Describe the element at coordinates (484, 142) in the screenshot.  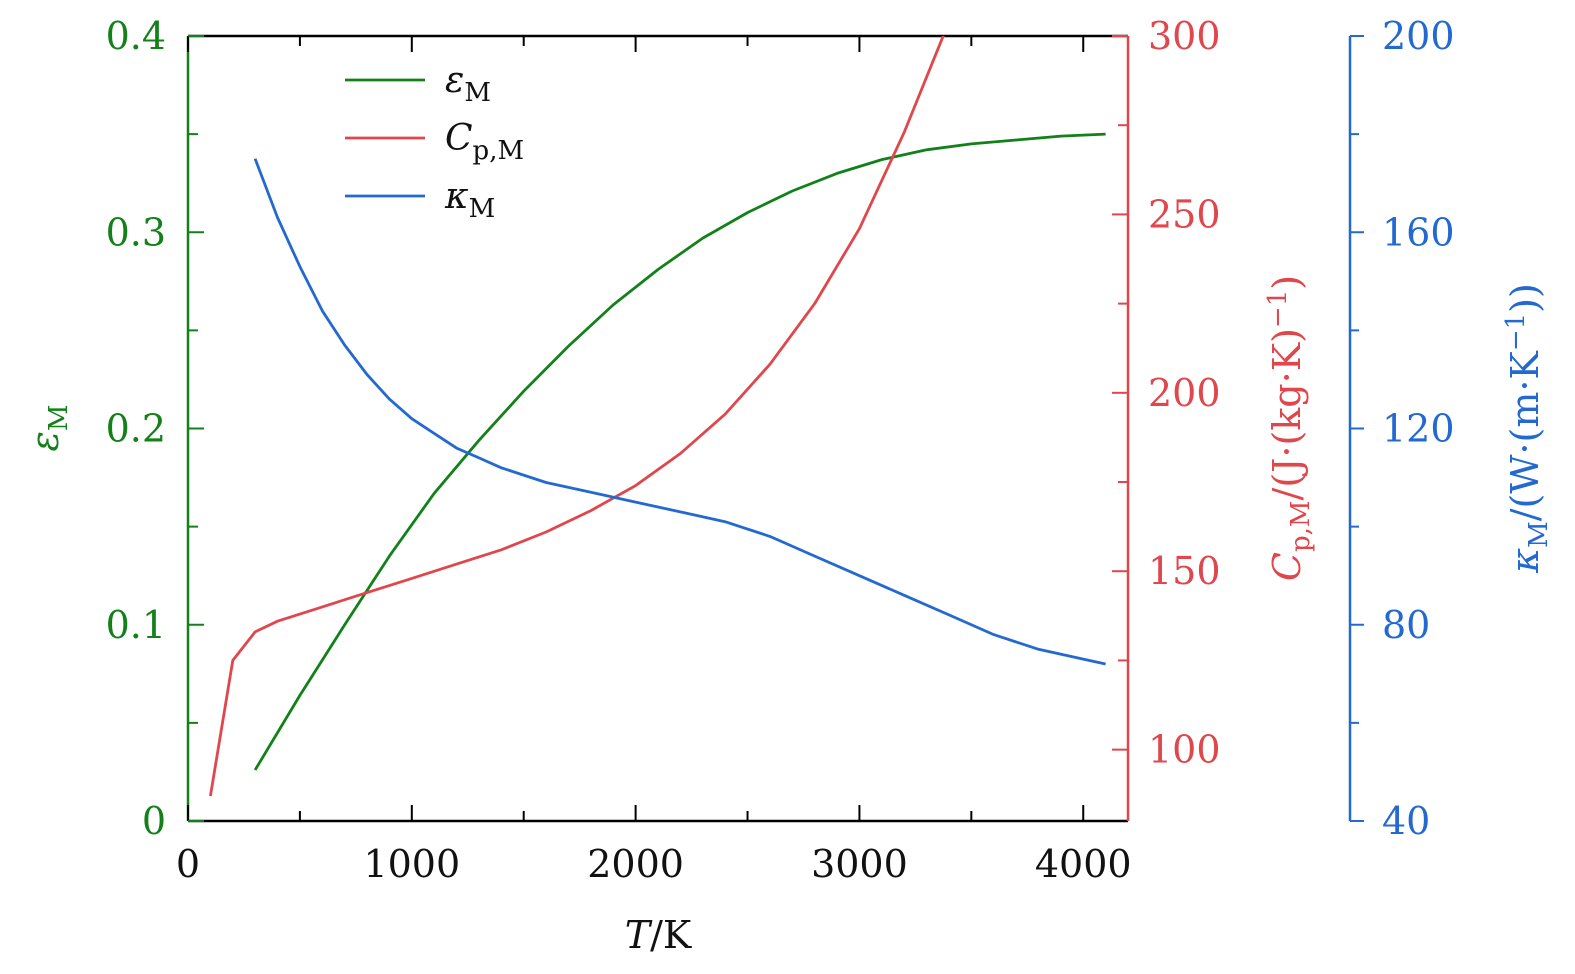
I see `legend-label: Cp,M` at that location.